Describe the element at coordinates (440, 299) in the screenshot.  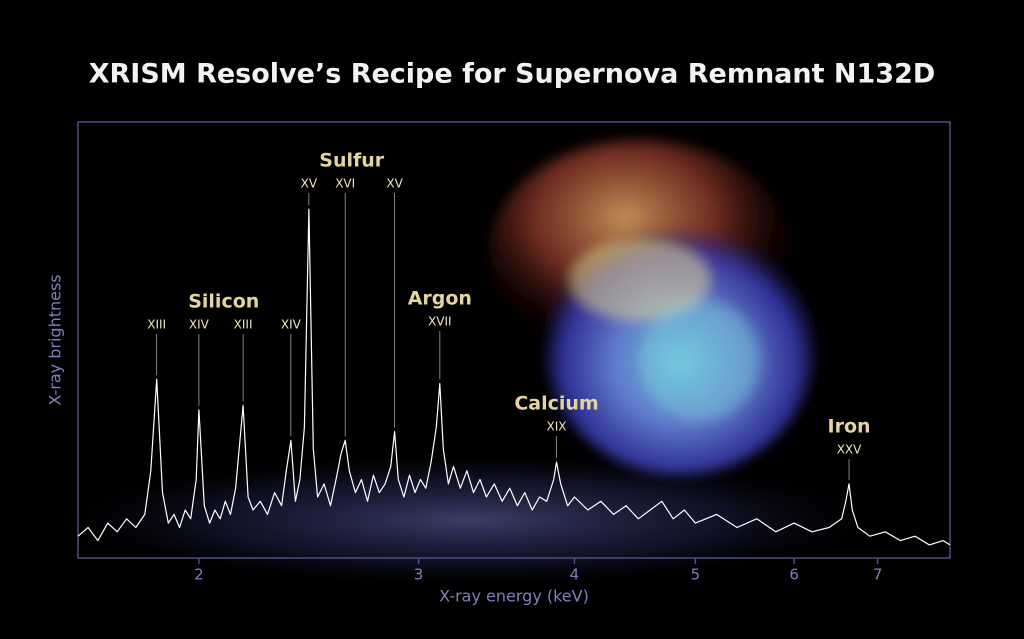
I see `element-label: Argon` at that location.